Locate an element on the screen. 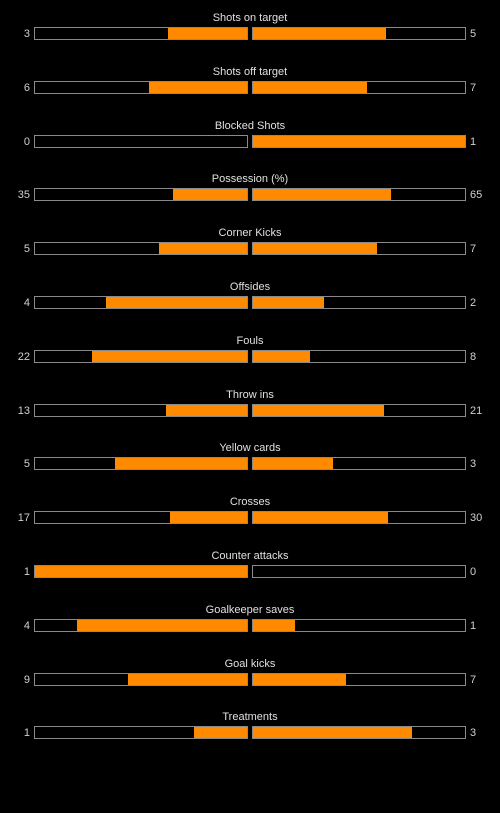 The image size is (500, 813). stat-row-corner-kicks: Corner Kicks 5 7 is located at coordinates (250, 253).